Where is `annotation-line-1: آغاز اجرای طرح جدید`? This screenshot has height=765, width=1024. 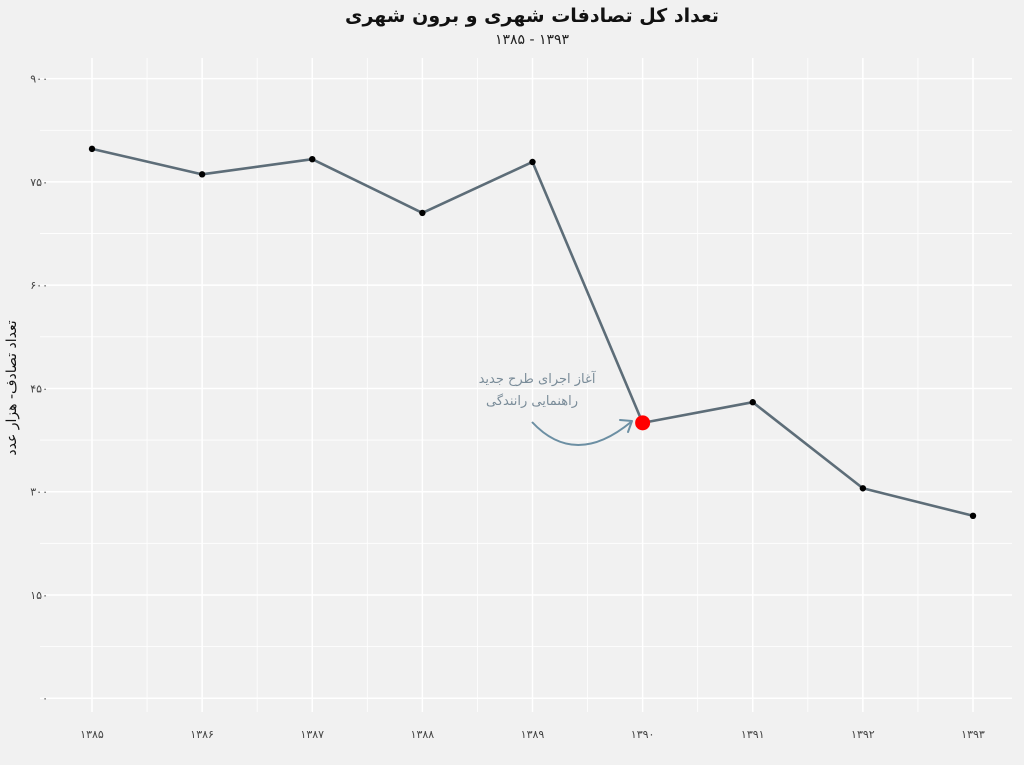
annotation-line-1: آغاز اجرای طرح جدید is located at coordinates (538, 378).